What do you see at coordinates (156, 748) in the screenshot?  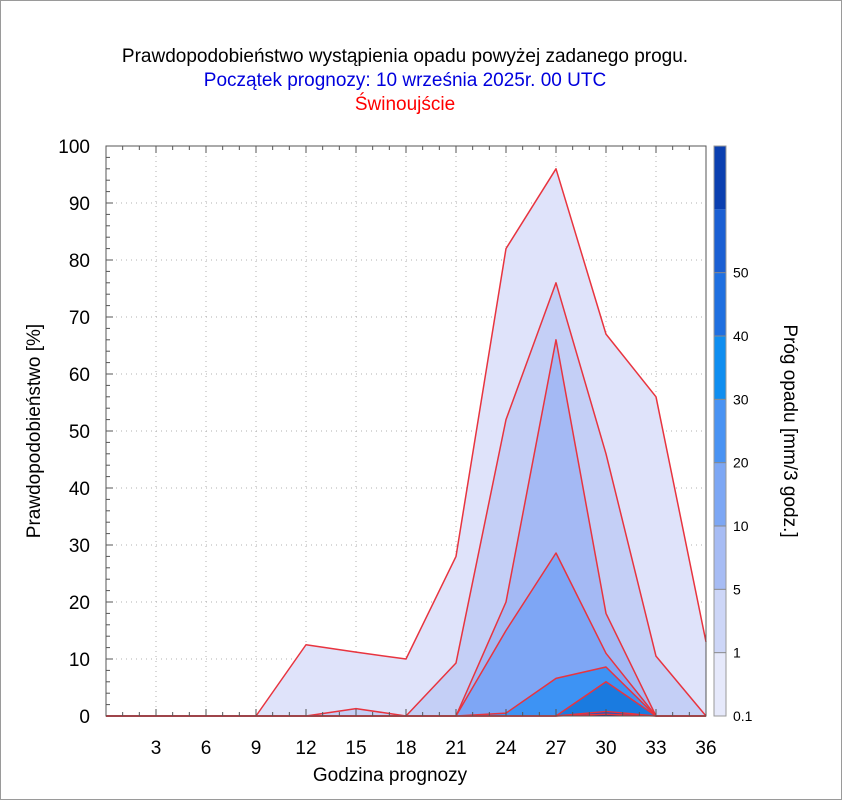 I see `x-tick-label: 3` at bounding box center [156, 748].